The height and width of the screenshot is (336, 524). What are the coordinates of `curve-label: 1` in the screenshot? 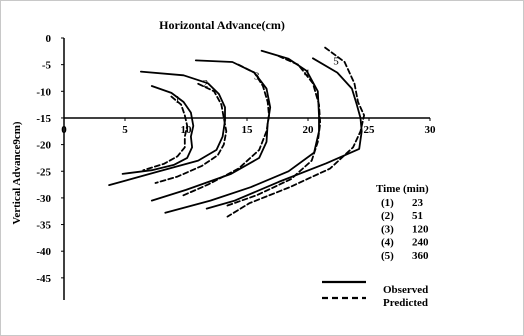 It's located at (178, 100).